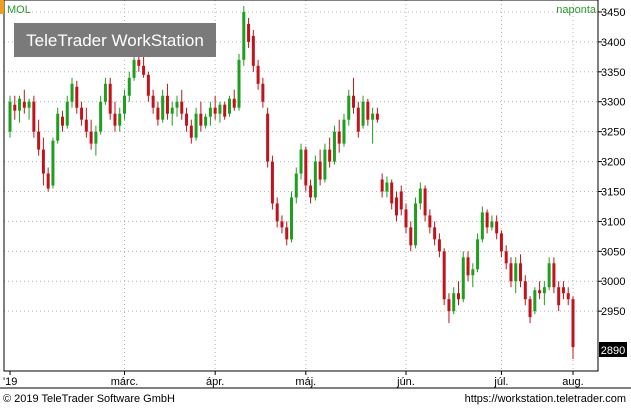 The height and width of the screenshot is (408, 631). Describe the element at coordinates (613, 133) in the screenshot. I see `y-tick-label: 3250` at that location.